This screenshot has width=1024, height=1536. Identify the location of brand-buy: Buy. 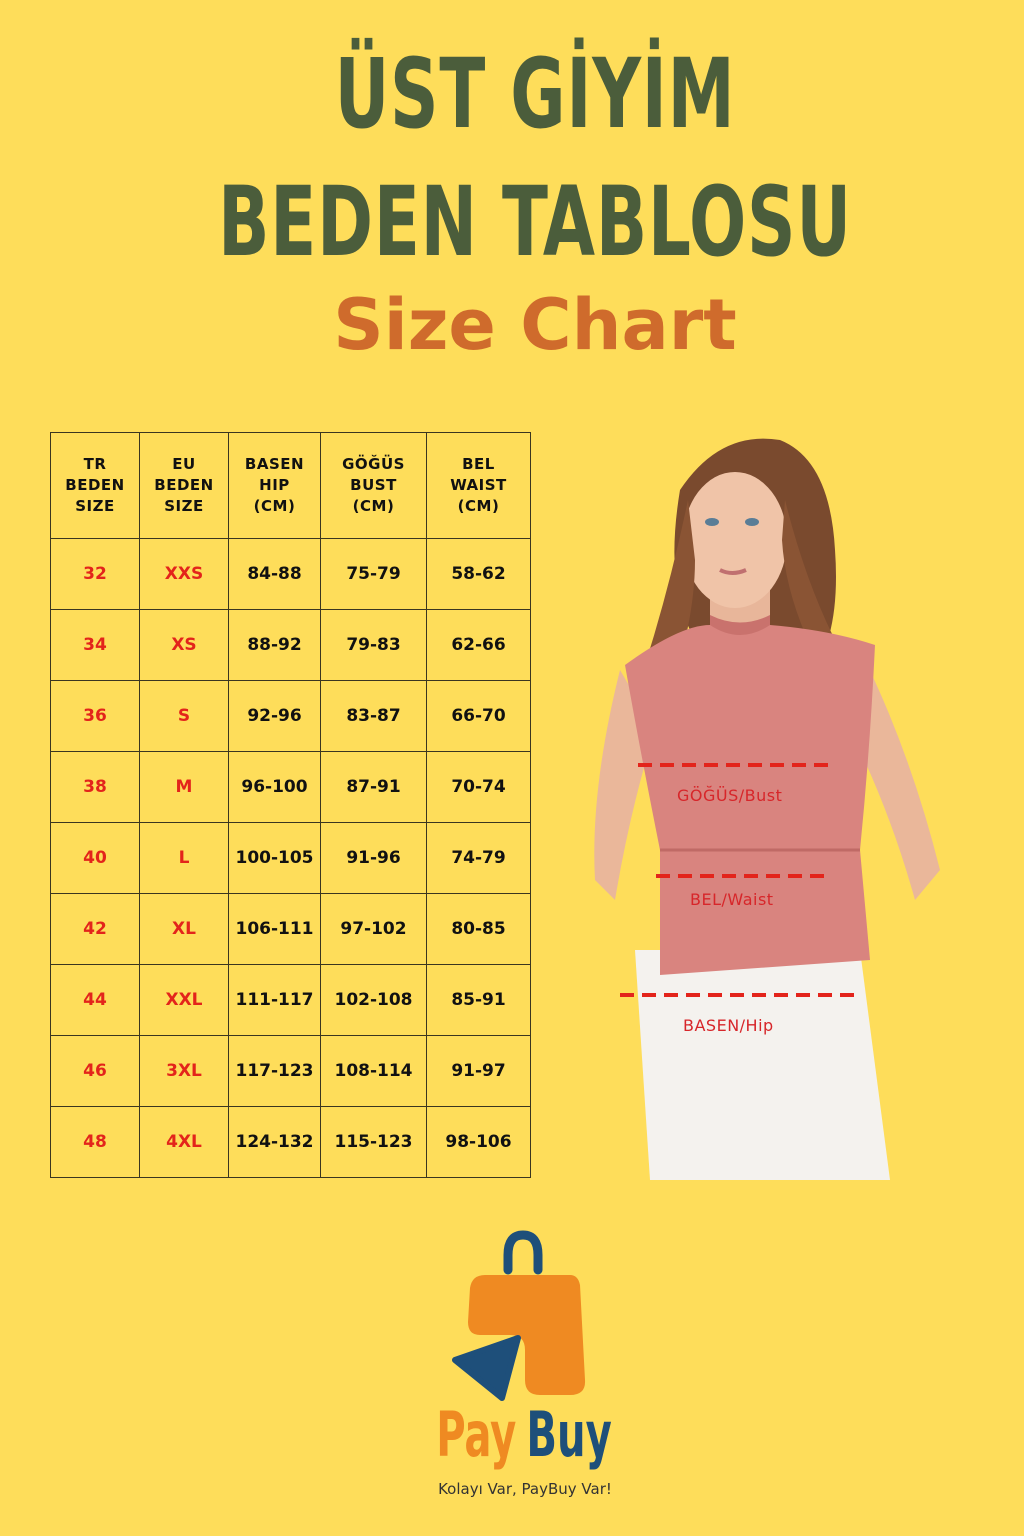
(569, 1434).